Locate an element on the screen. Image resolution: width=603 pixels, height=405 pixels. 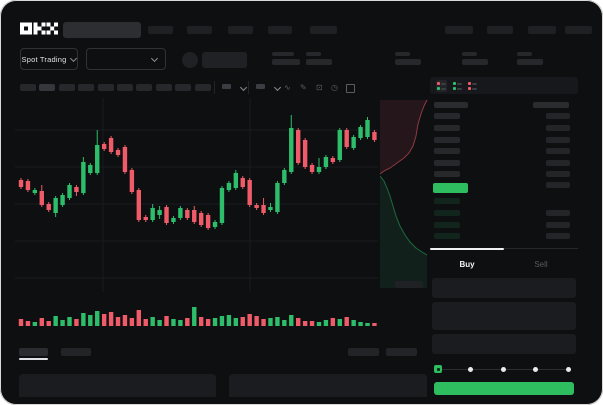
indicator-dropdown is located at coordinates (226, 86).